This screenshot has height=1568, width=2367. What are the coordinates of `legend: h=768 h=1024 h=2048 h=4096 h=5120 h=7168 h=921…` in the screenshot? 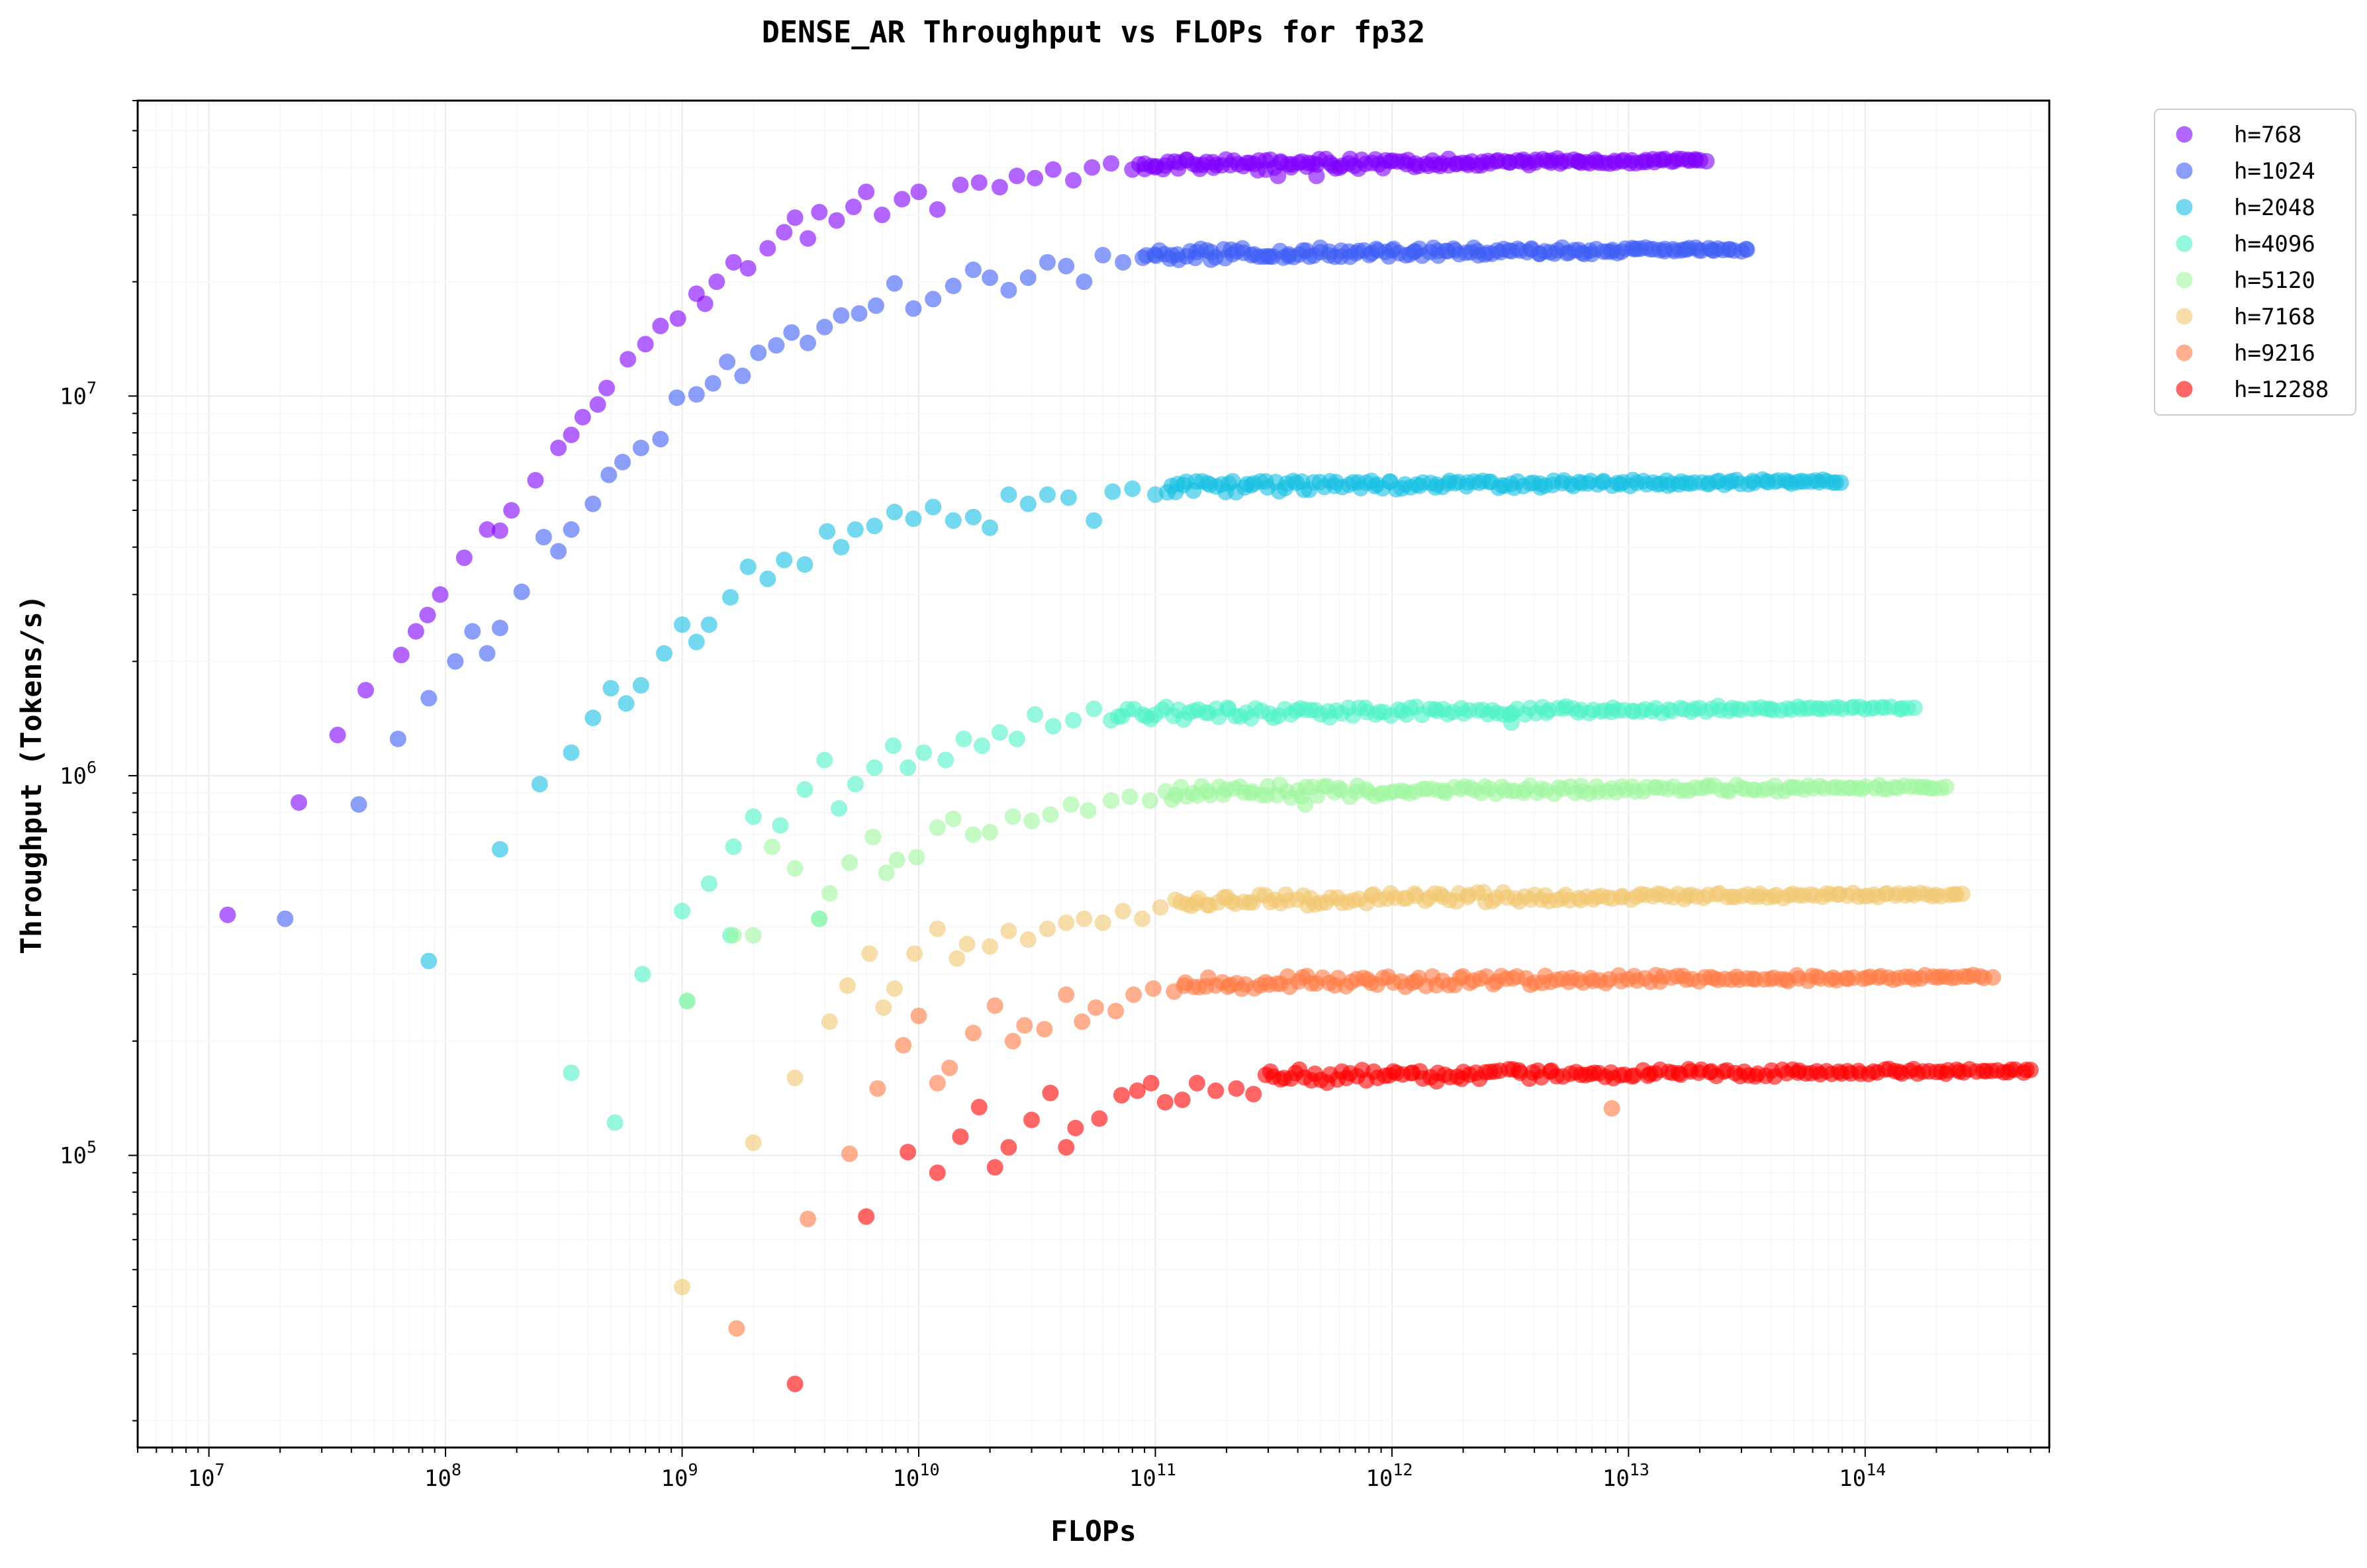 It's located at (2255, 262).